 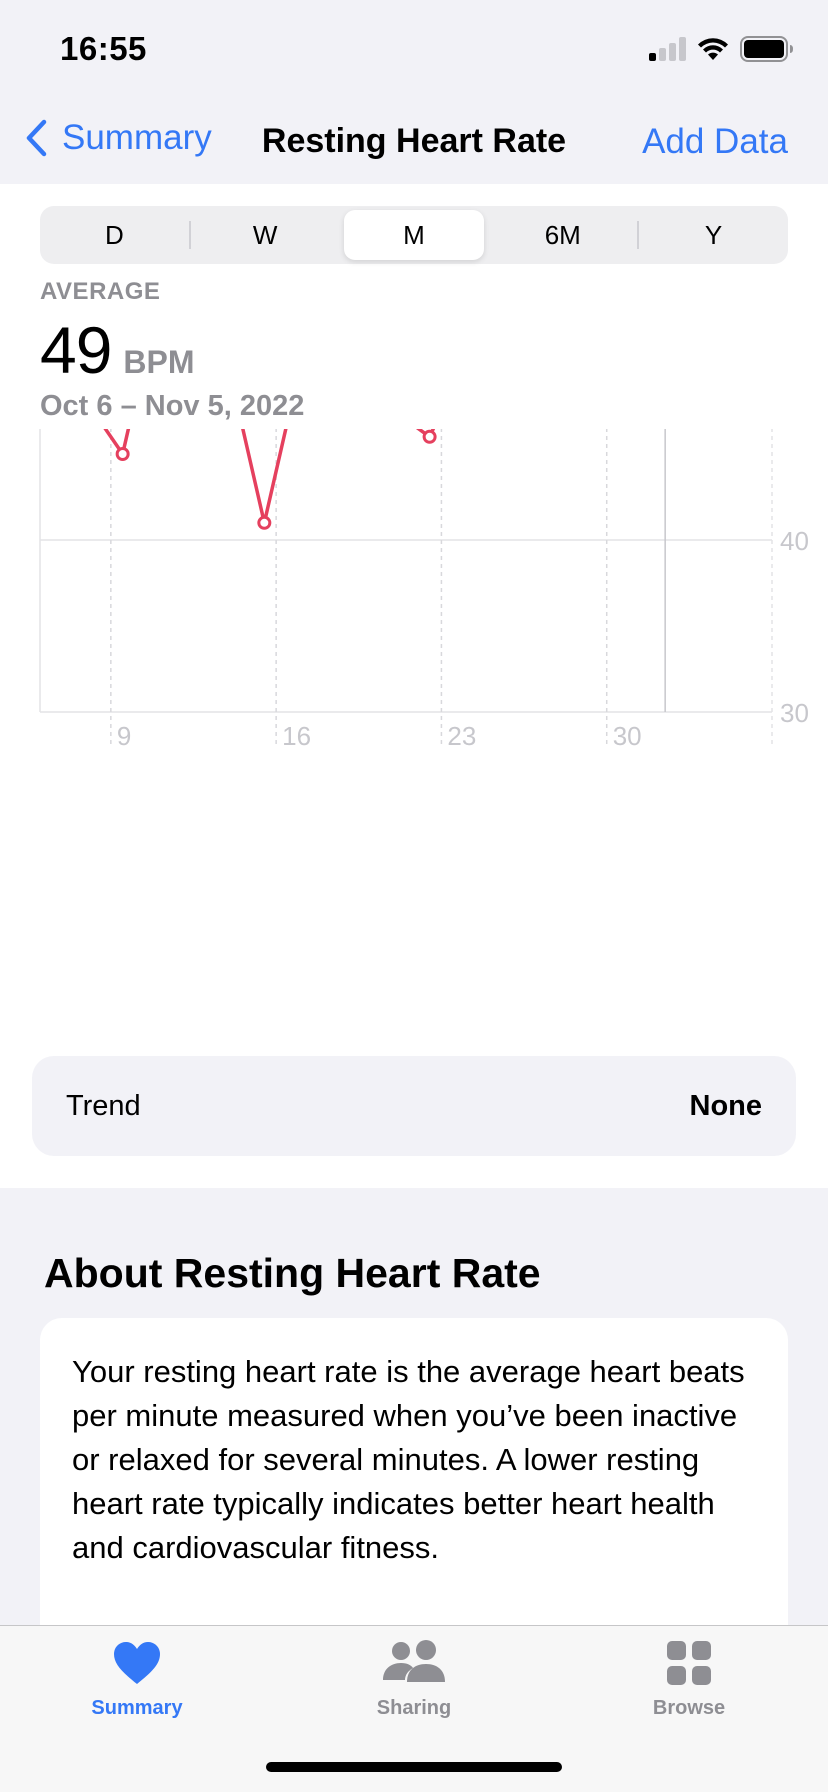 I want to click on x-tick-label: 9, so click(x=124, y=736).